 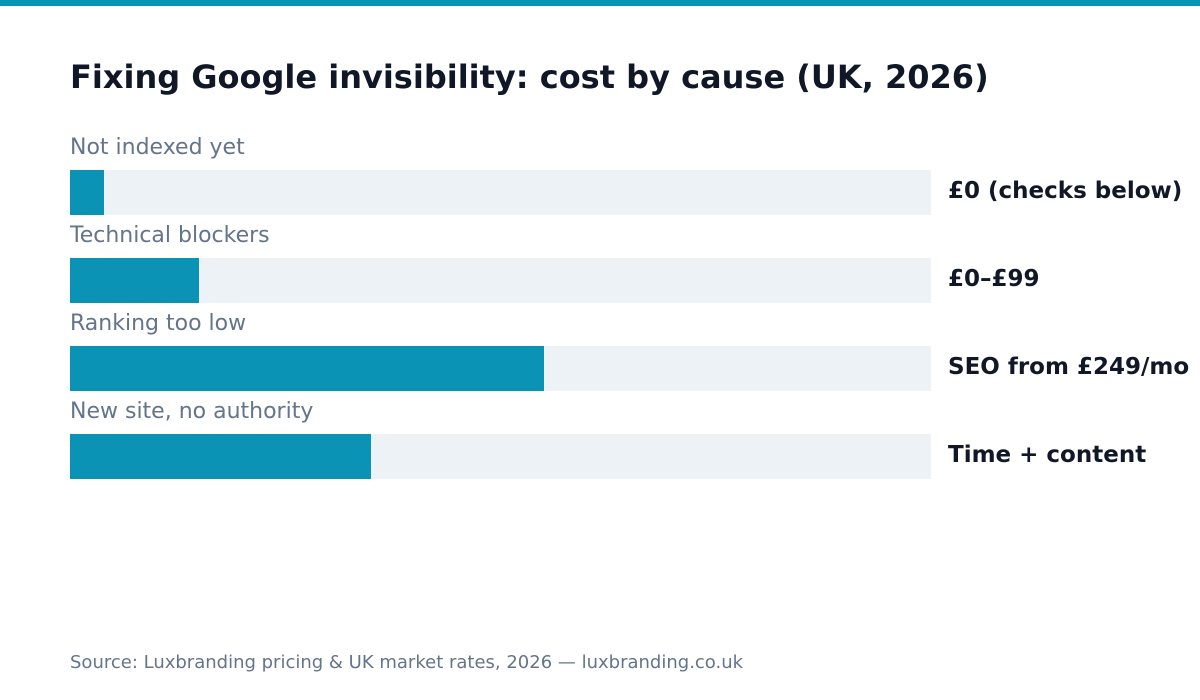 What do you see at coordinates (158, 323) in the screenshot?
I see `category-label: Ranking too low` at bounding box center [158, 323].